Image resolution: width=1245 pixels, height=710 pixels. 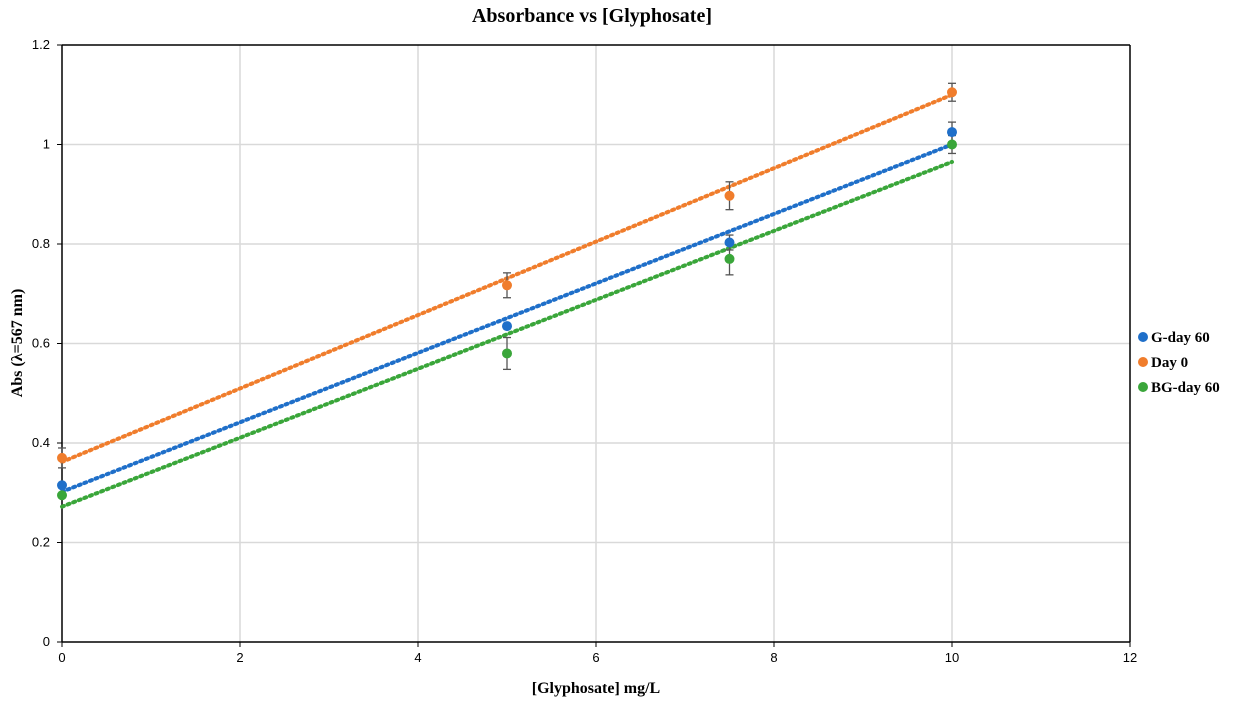 I want to click on x-tick-label: 8, so click(x=773, y=657).